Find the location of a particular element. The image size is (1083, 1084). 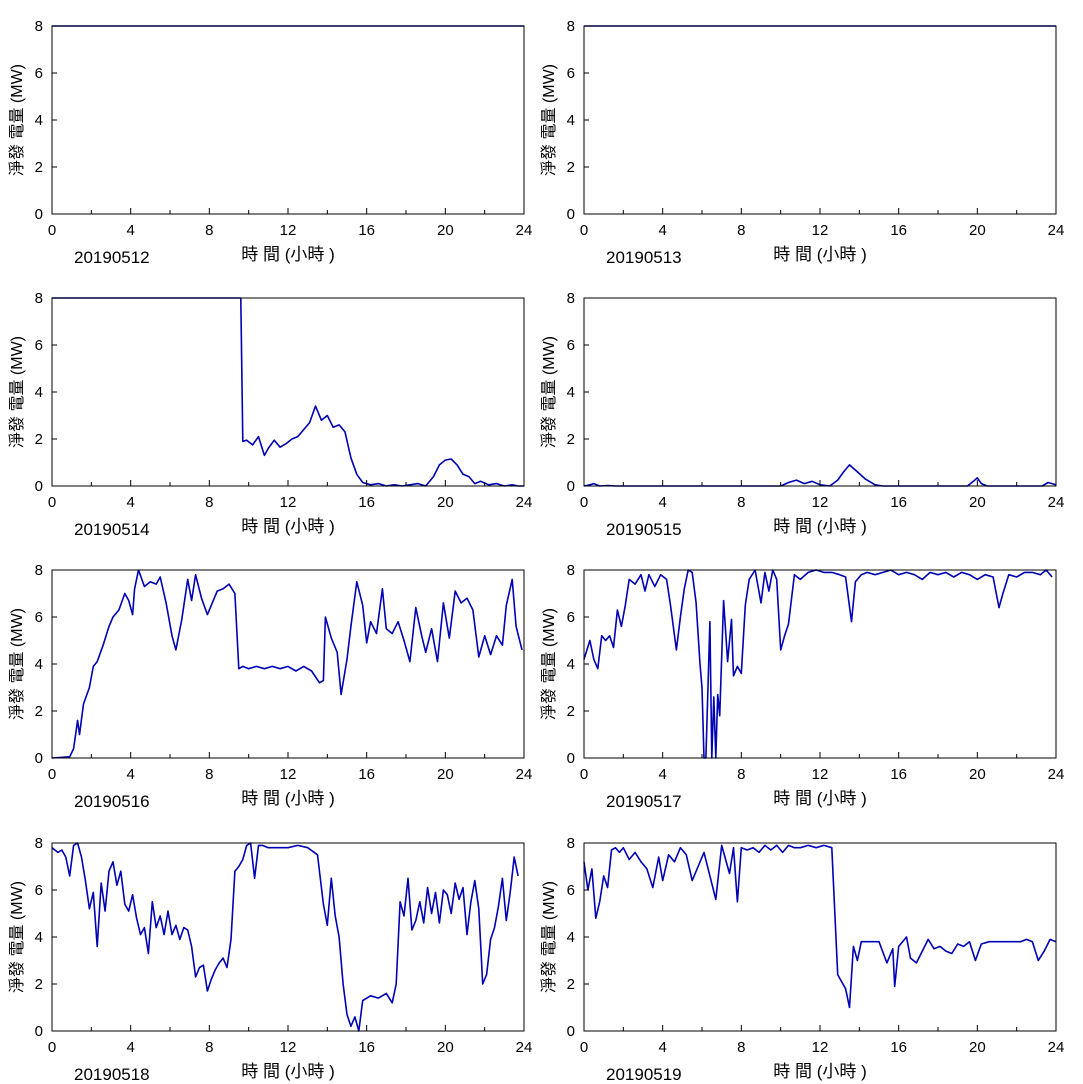

date-label: 20190517 is located at coordinates (644, 801).